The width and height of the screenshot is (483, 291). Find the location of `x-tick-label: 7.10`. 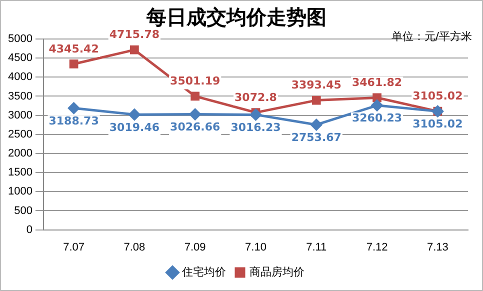

x-tick-label: 7.10 is located at coordinates (255, 247).